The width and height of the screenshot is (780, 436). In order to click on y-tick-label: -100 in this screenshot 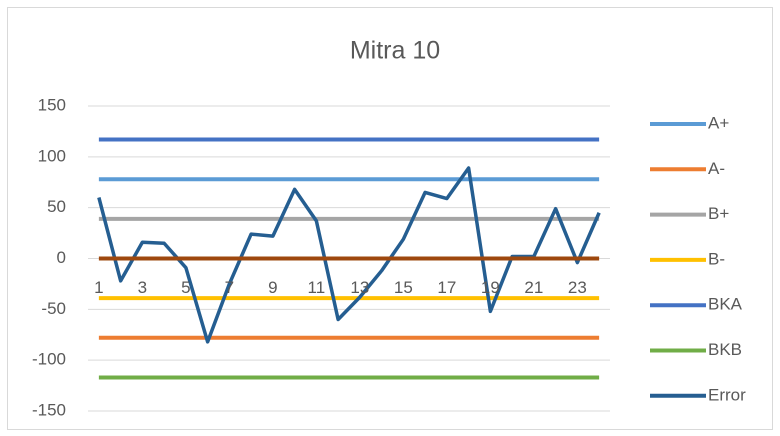, I will do `click(49, 359)`.